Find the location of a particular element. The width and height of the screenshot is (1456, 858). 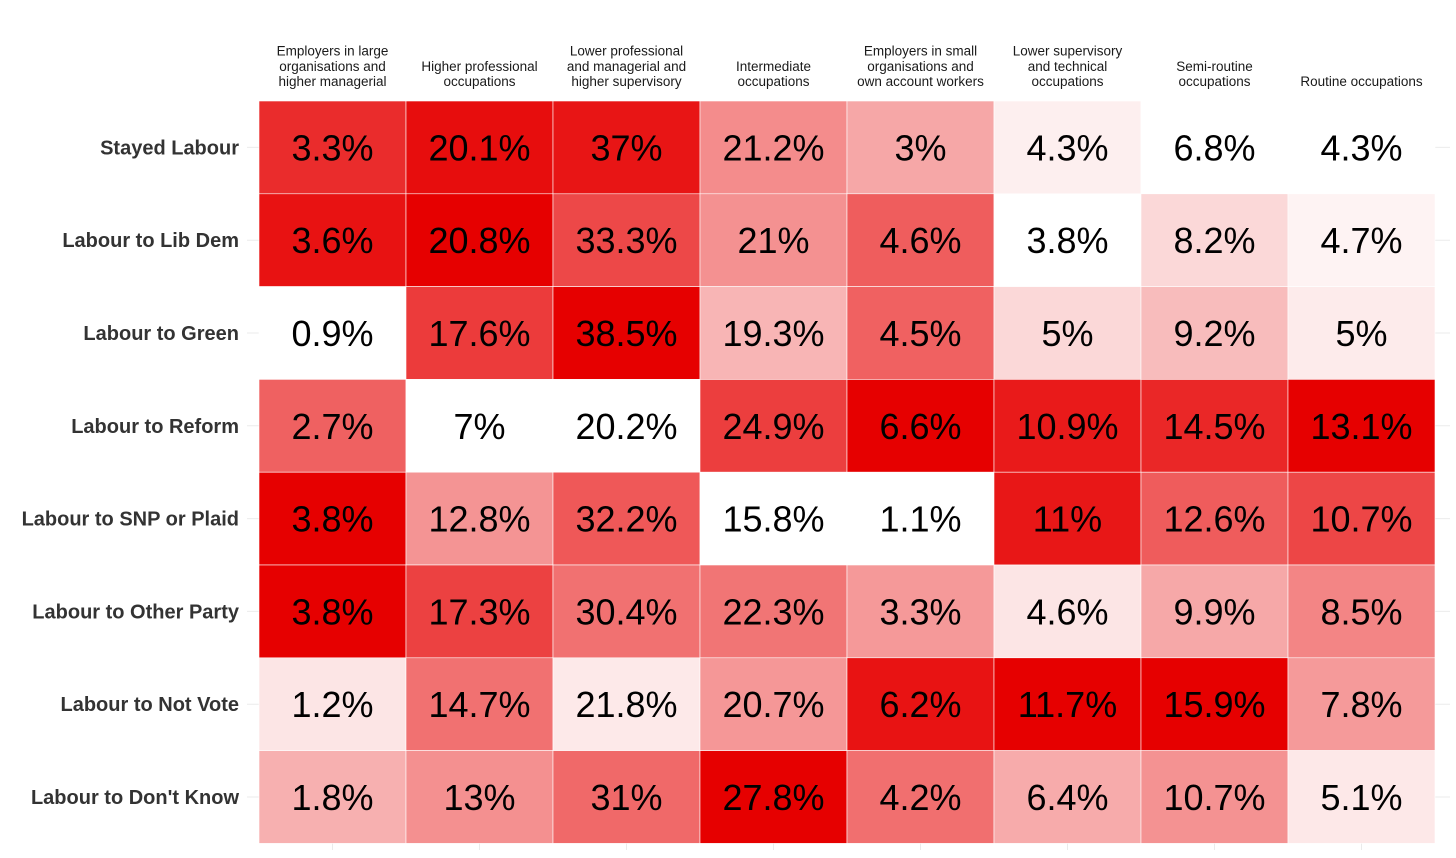

cell-value-label: 11% is located at coordinates (1067, 519).